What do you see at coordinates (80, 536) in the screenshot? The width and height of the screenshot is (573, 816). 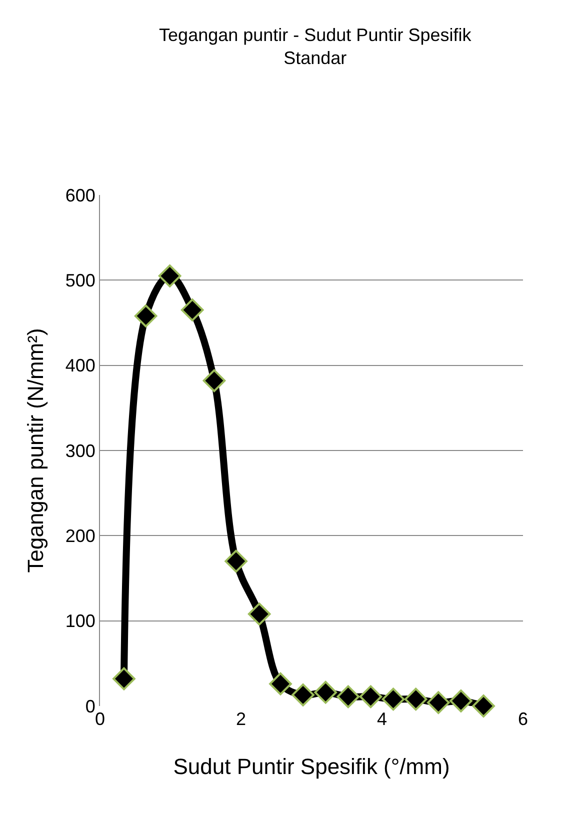 I see `y-tick-label: 200` at bounding box center [80, 536].